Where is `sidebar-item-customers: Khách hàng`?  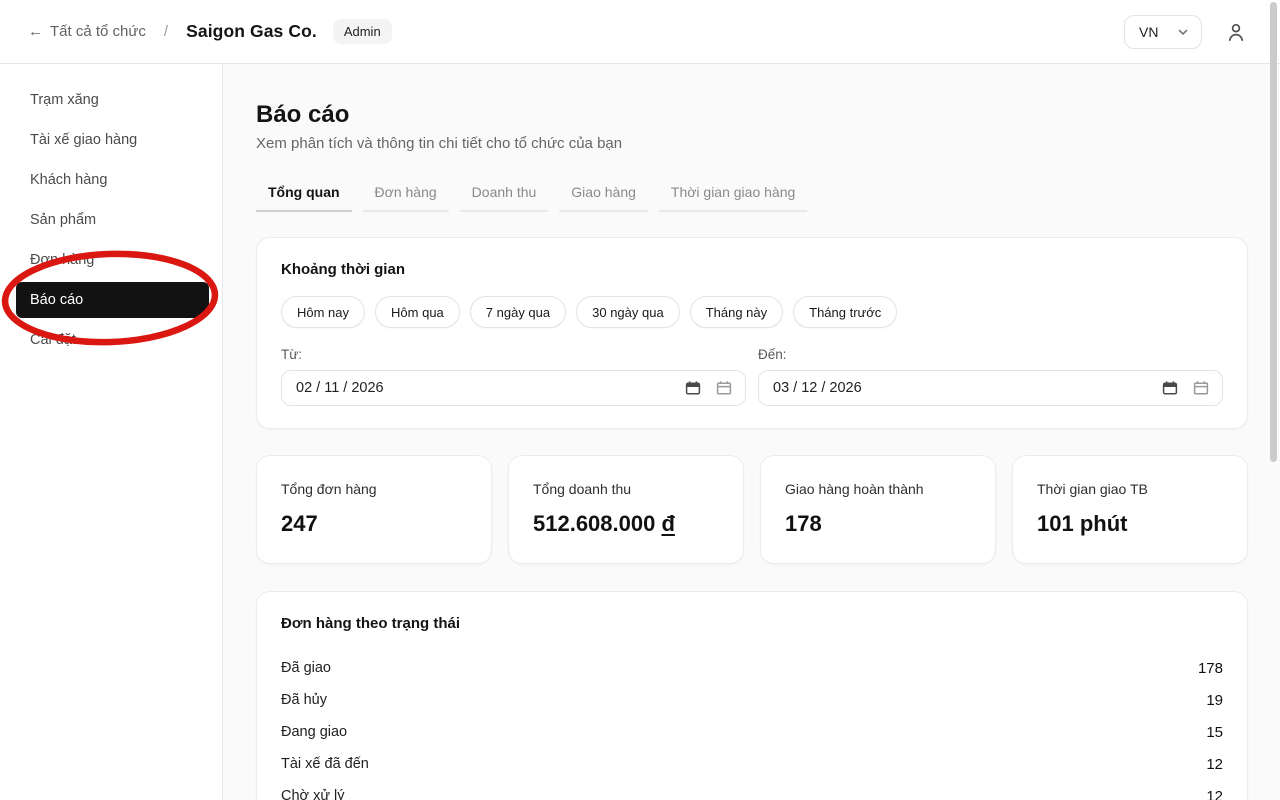 sidebar-item-customers: Khách hàng is located at coordinates (69, 180).